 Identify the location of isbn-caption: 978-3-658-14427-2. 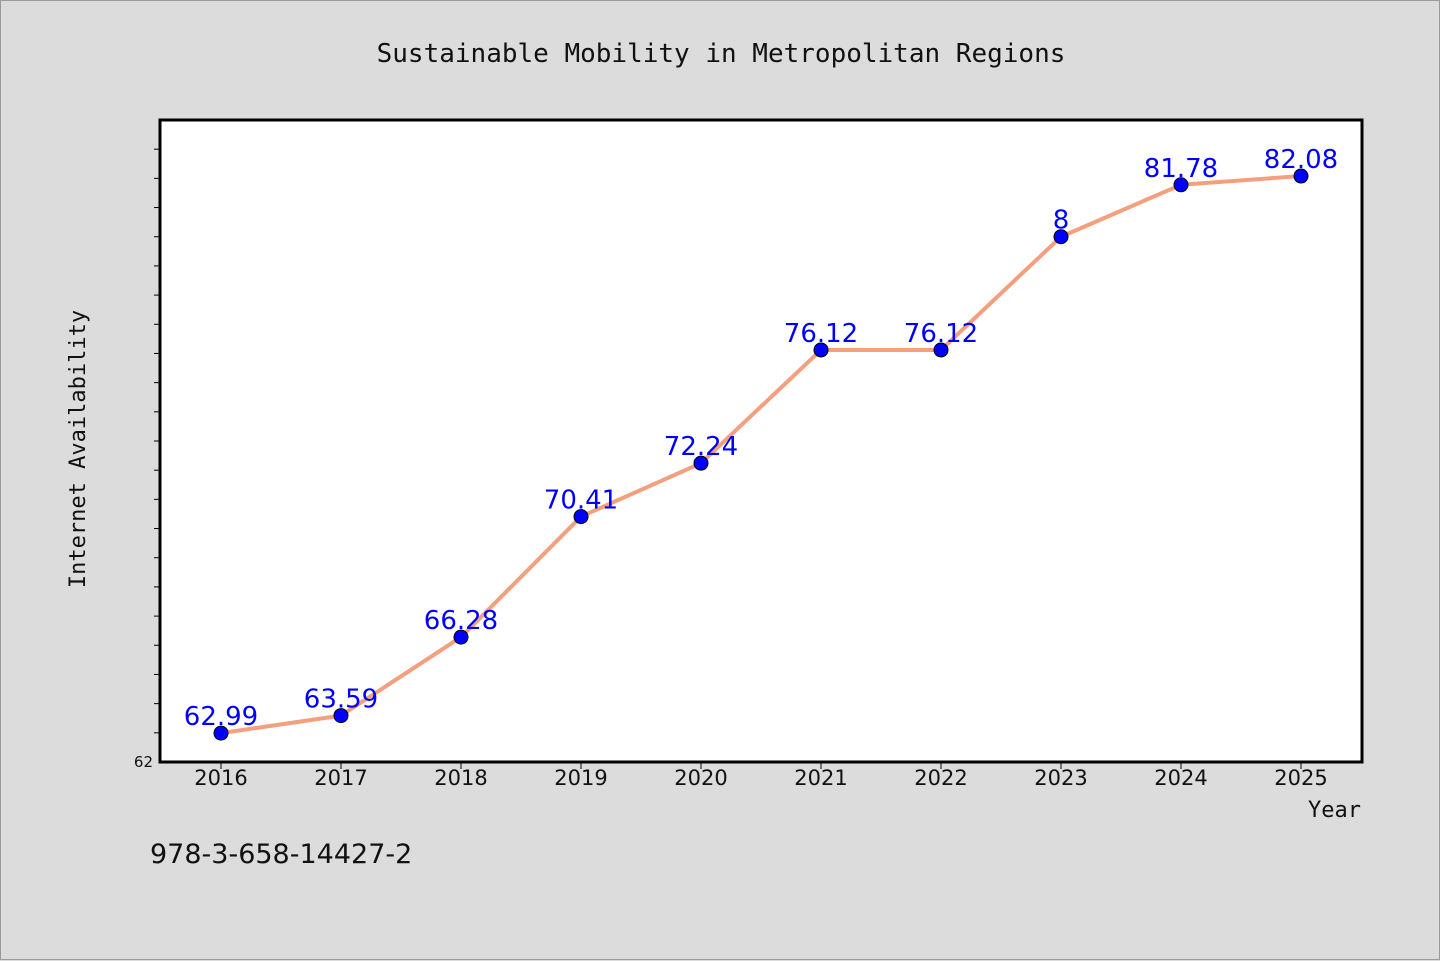
(281, 854).